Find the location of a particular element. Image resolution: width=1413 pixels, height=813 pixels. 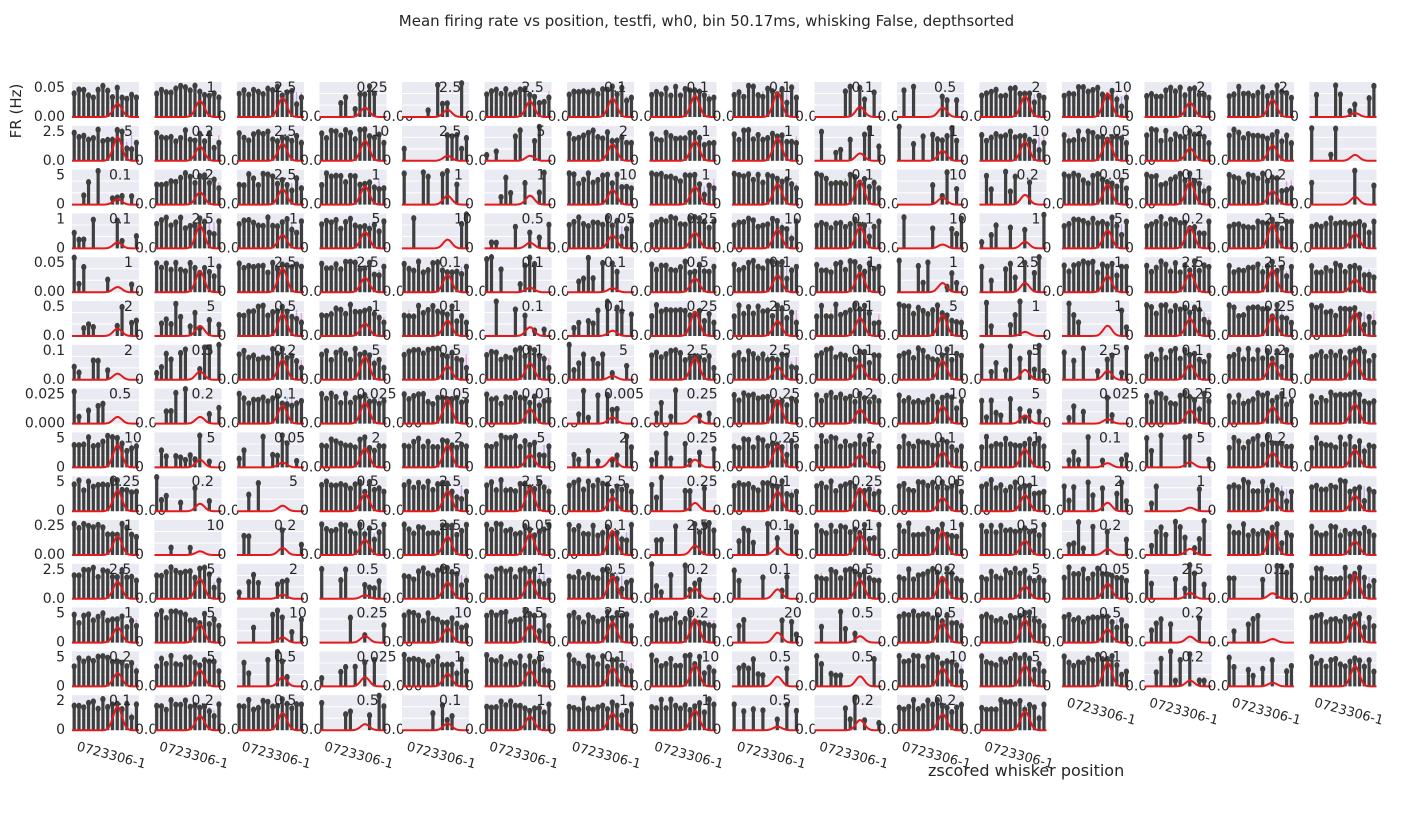

subplot-r6-c0: 0.10.020 is located at coordinates (93, 365).